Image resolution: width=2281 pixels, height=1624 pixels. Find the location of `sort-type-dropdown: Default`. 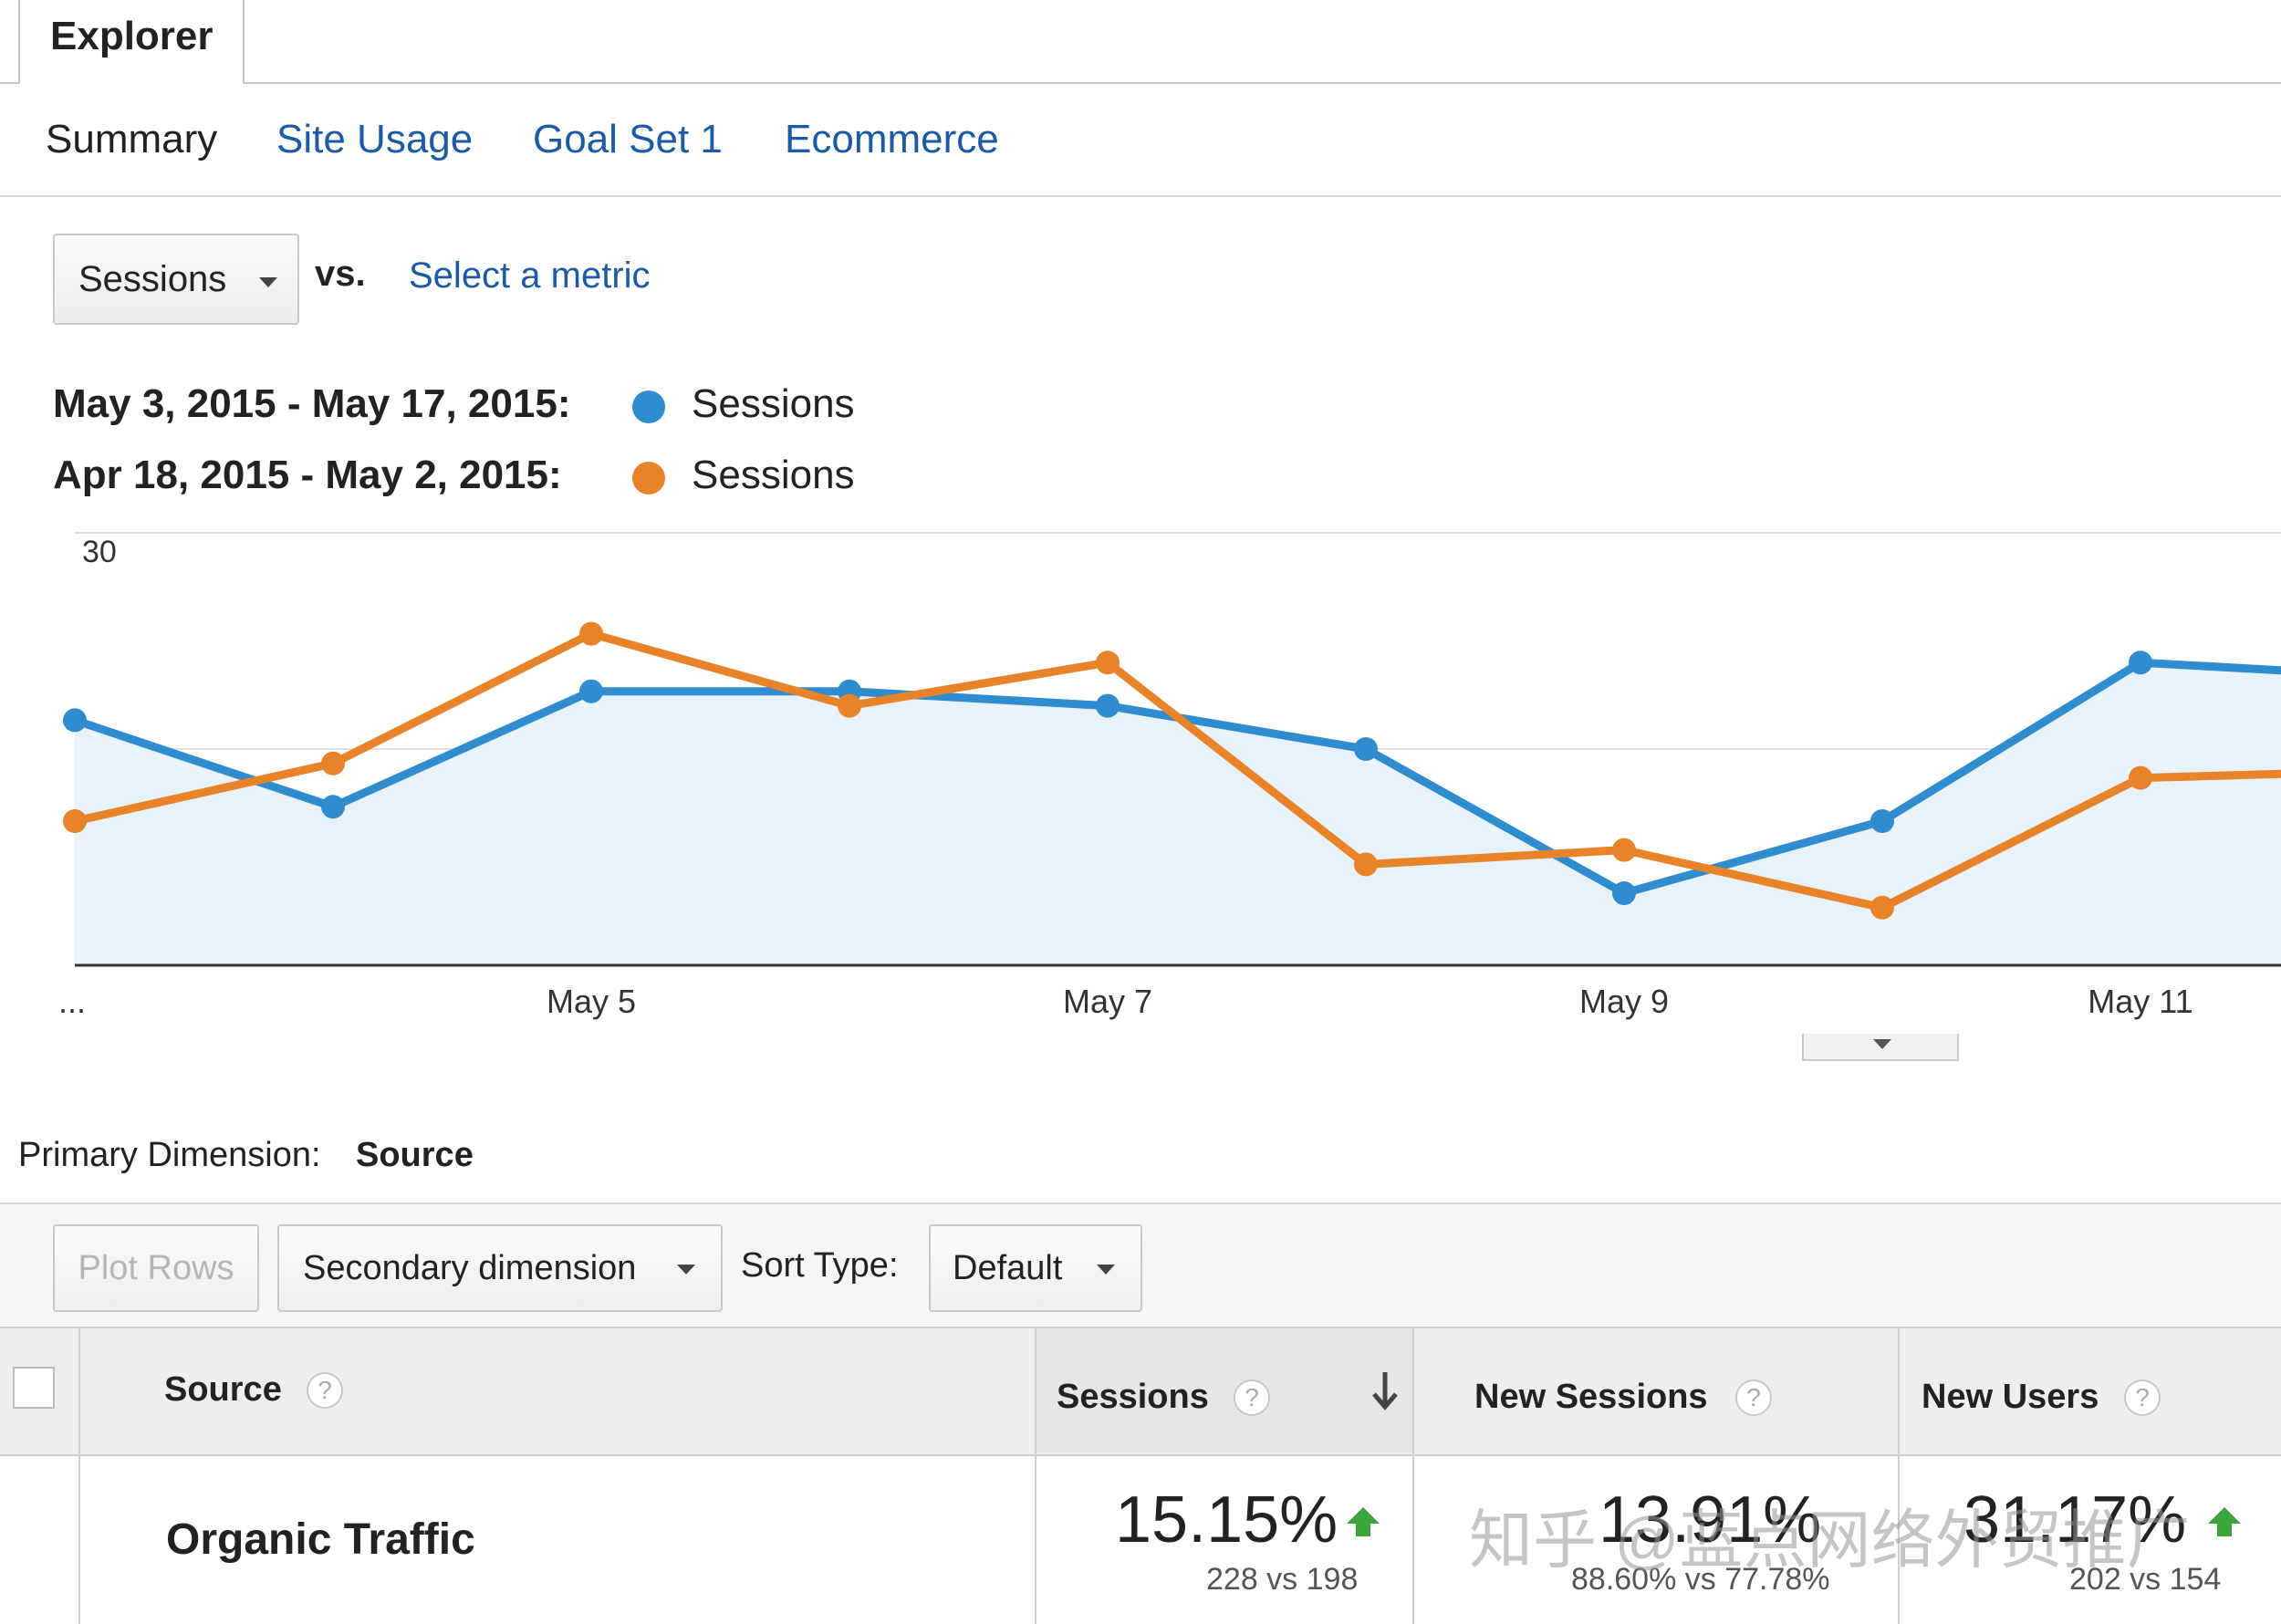

sort-type-dropdown: Default is located at coordinates (1035, 1268).